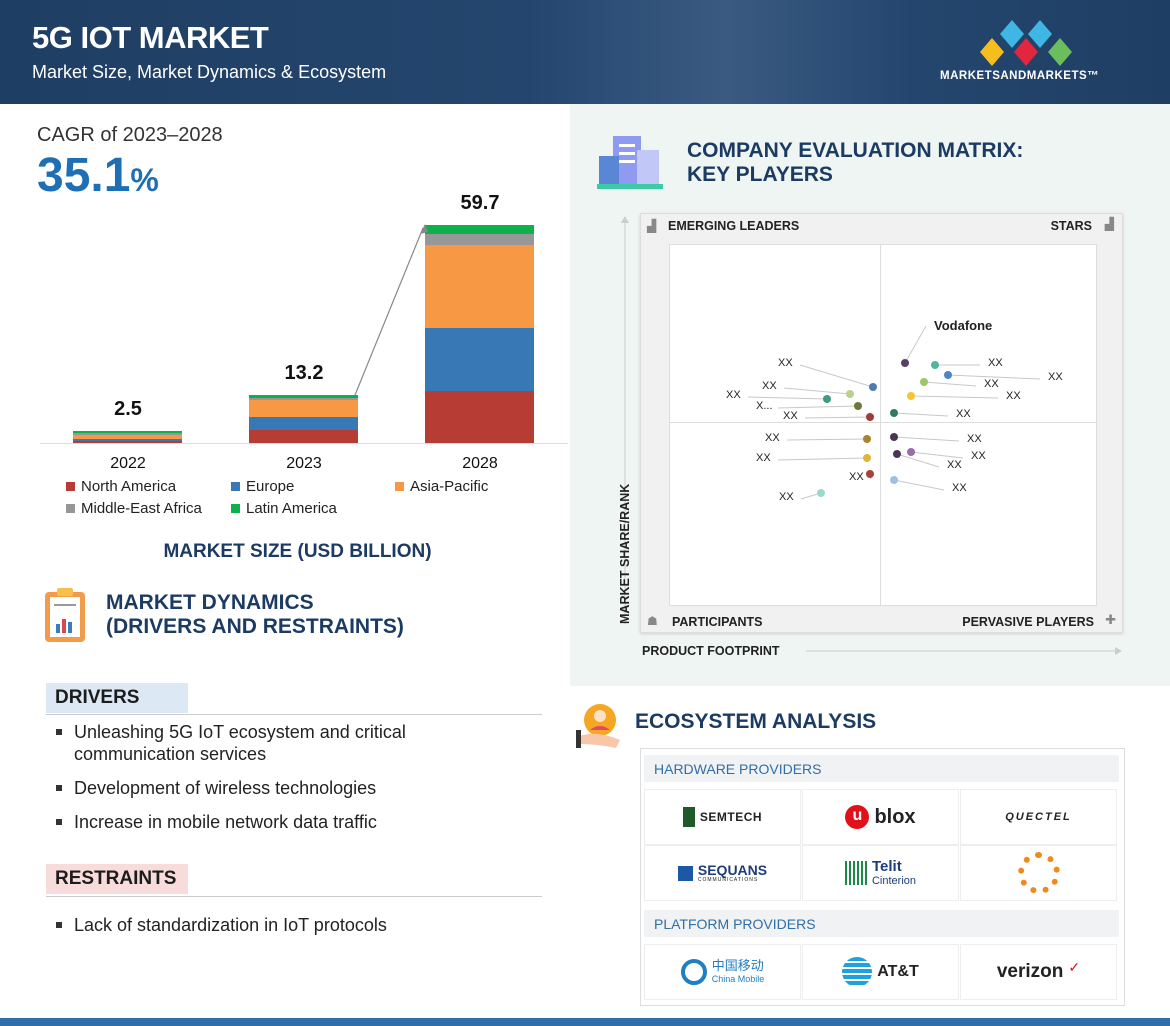 The height and width of the screenshot is (1026, 1170). I want to click on verizon-text: verizon, so click(1030, 971).